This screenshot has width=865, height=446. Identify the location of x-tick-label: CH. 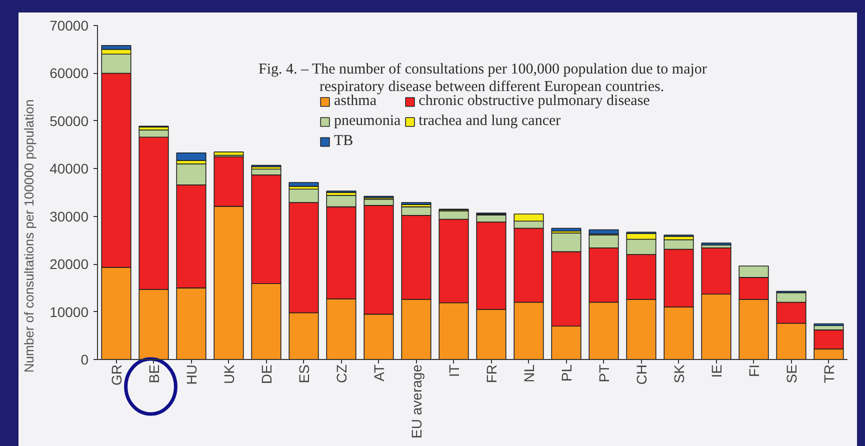
(641, 374).